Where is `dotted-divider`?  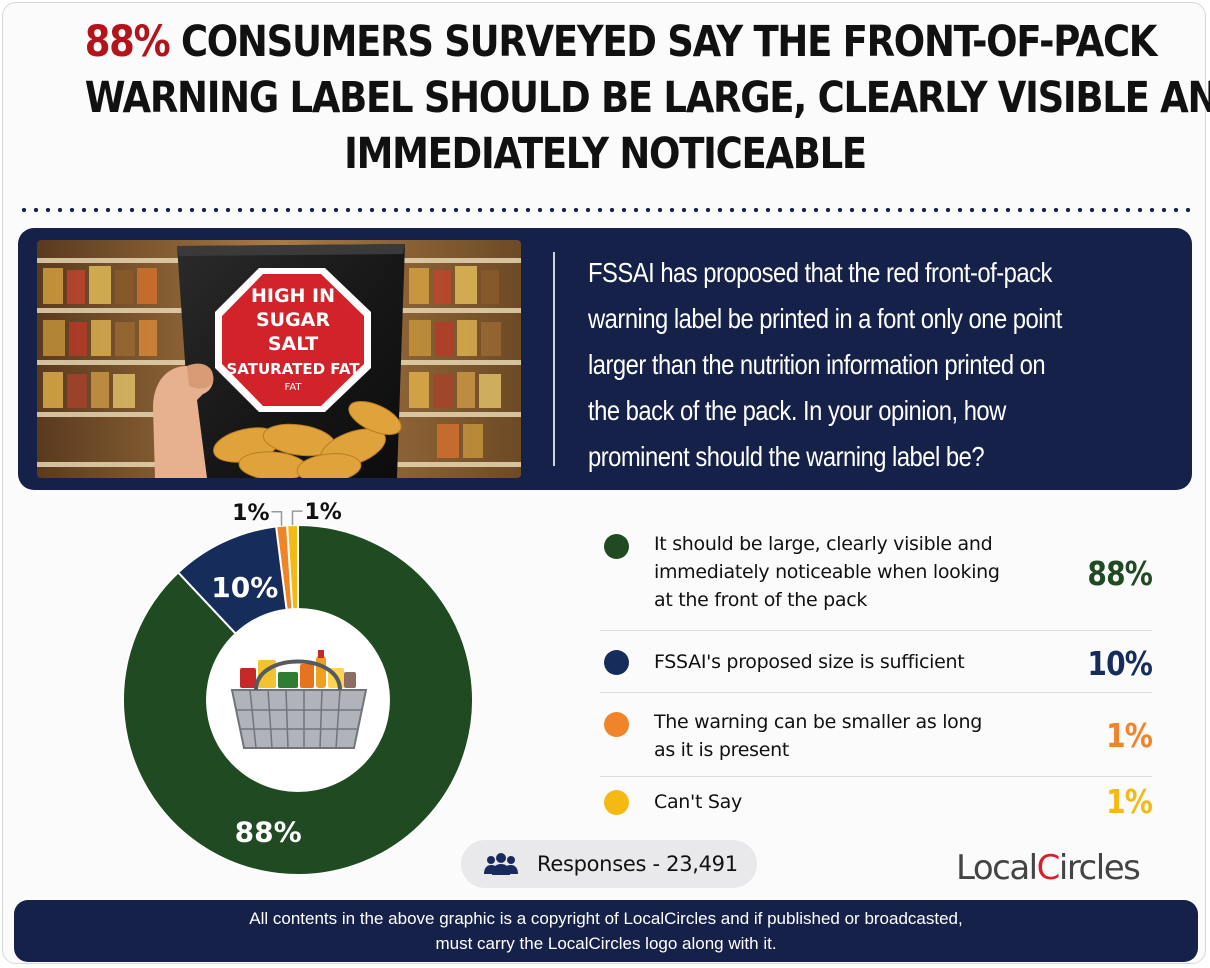 dotted-divider is located at coordinates (606, 210).